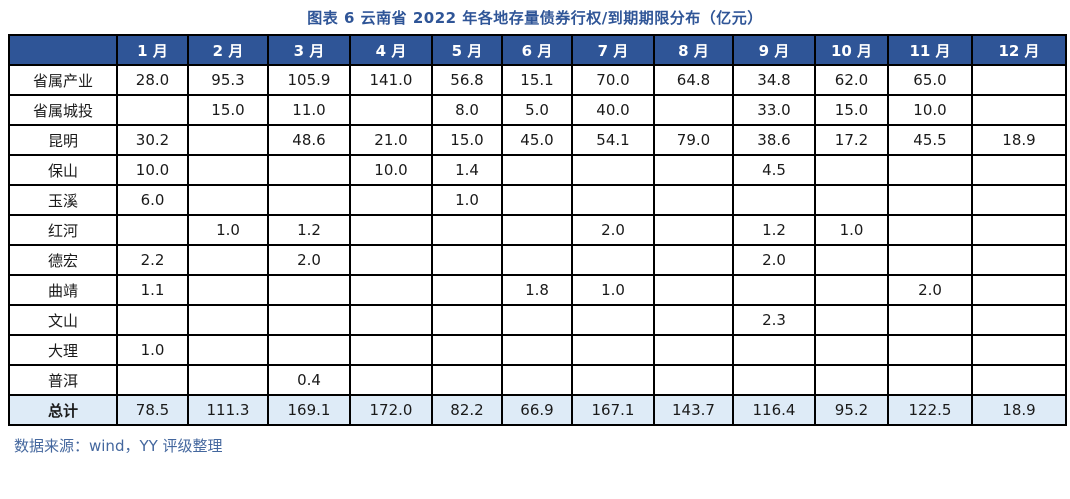  Describe the element at coordinates (537, 320) in the screenshot. I see `region-row: 文山 2.3` at that location.